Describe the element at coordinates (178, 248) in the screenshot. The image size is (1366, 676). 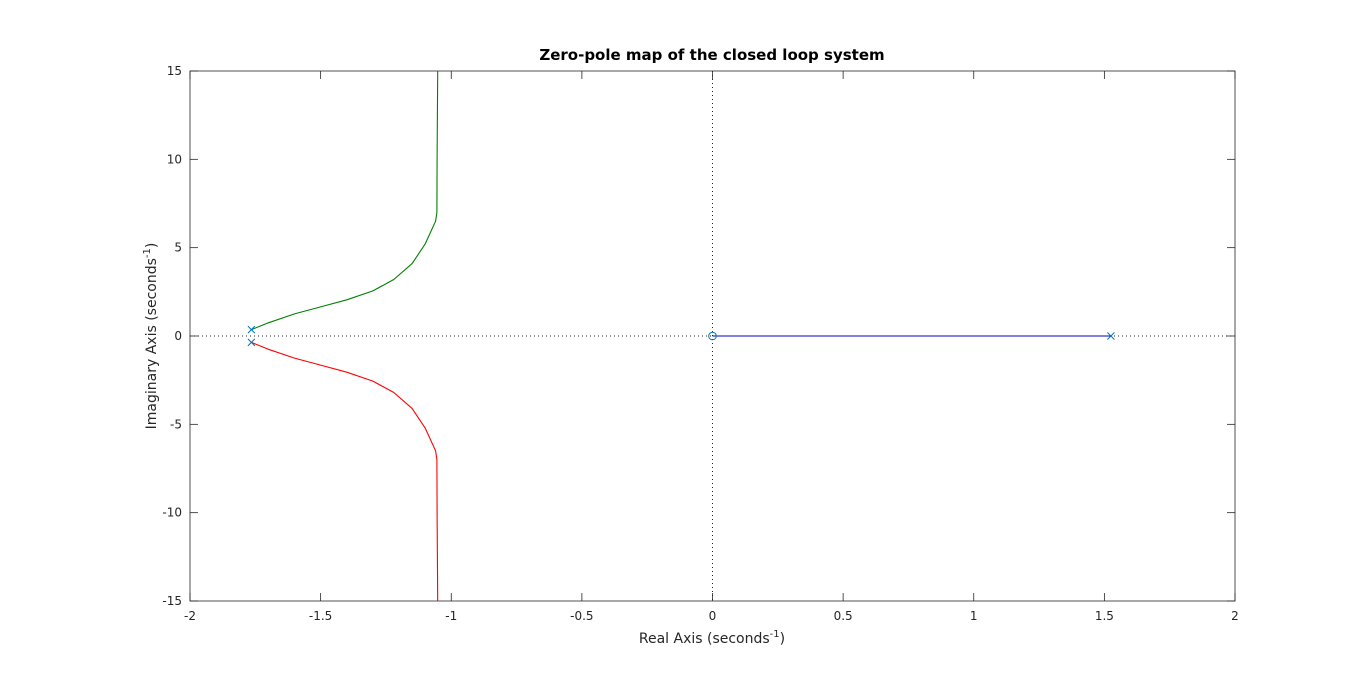
I see `y-tick-label: 5` at that location.